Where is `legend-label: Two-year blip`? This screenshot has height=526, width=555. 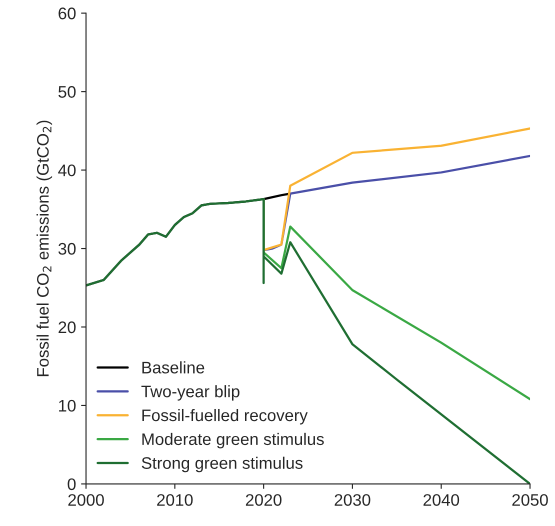 legend-label: Two-year blip is located at coordinates (190, 393).